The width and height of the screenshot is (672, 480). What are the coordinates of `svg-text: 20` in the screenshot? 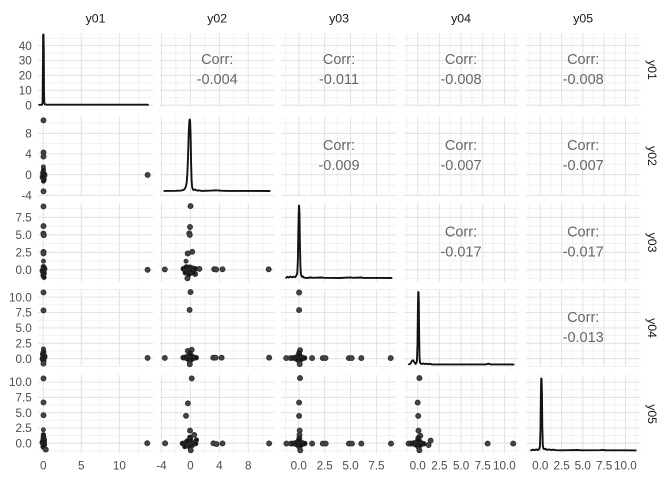 It's located at (26, 76).